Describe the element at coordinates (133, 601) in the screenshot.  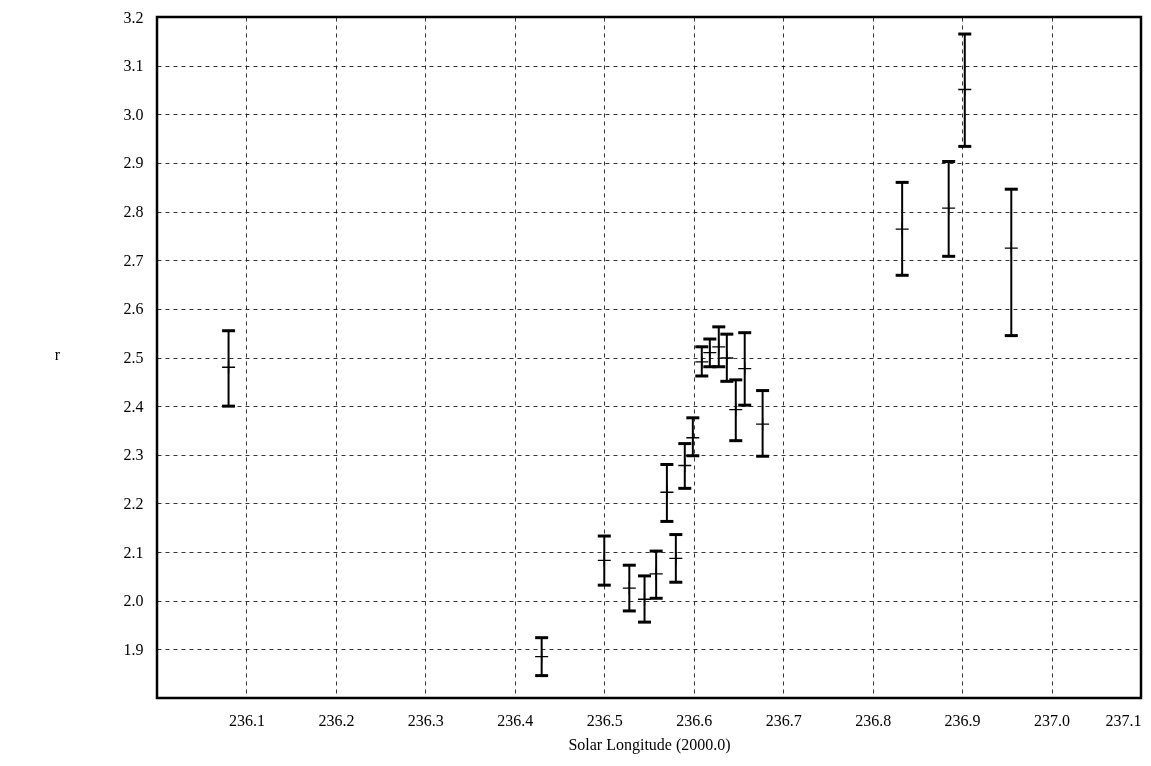
I see `y-tick-label: 2.0` at that location.